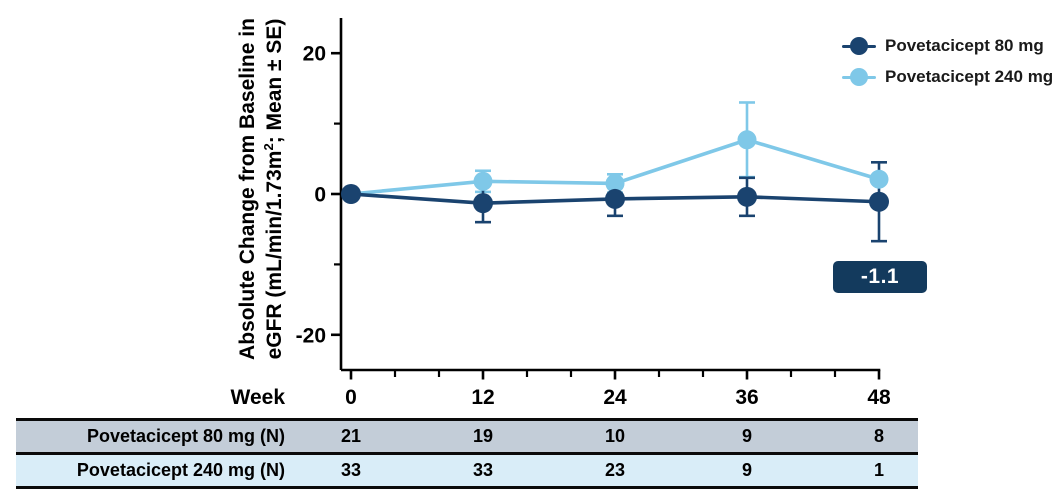 Image resolution: width=1058 pixels, height=494 pixels. What do you see at coordinates (615, 167) in the screenshot?
I see `series-markers-240mg` at bounding box center [615, 167].